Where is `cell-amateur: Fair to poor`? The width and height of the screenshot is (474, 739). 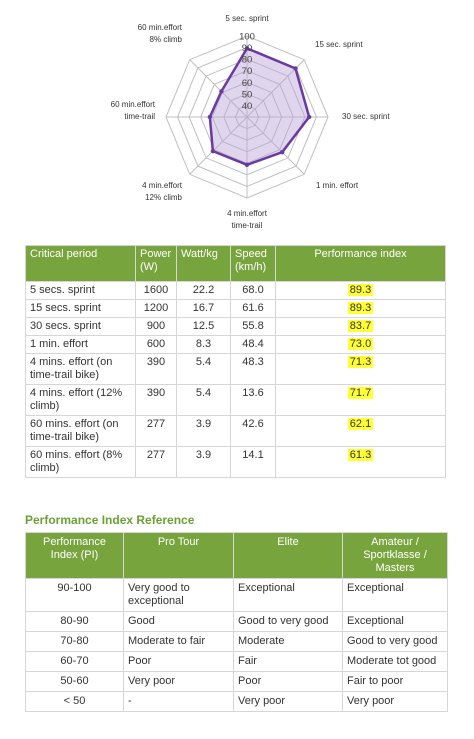 cell-amateur: Fair to poor is located at coordinates (395, 681).